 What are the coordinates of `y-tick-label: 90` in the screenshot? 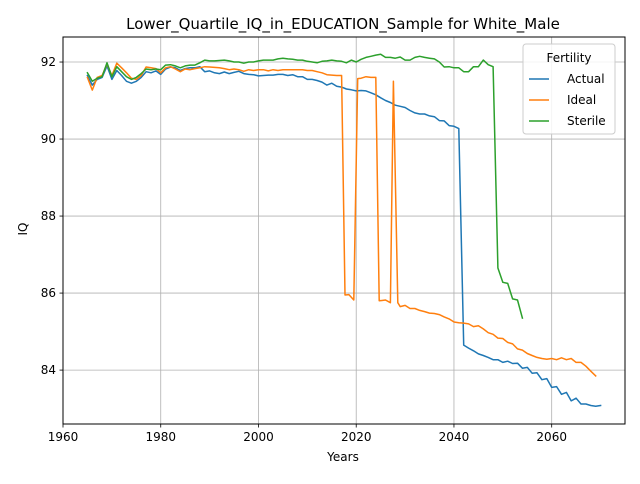 It's located at (48, 139).